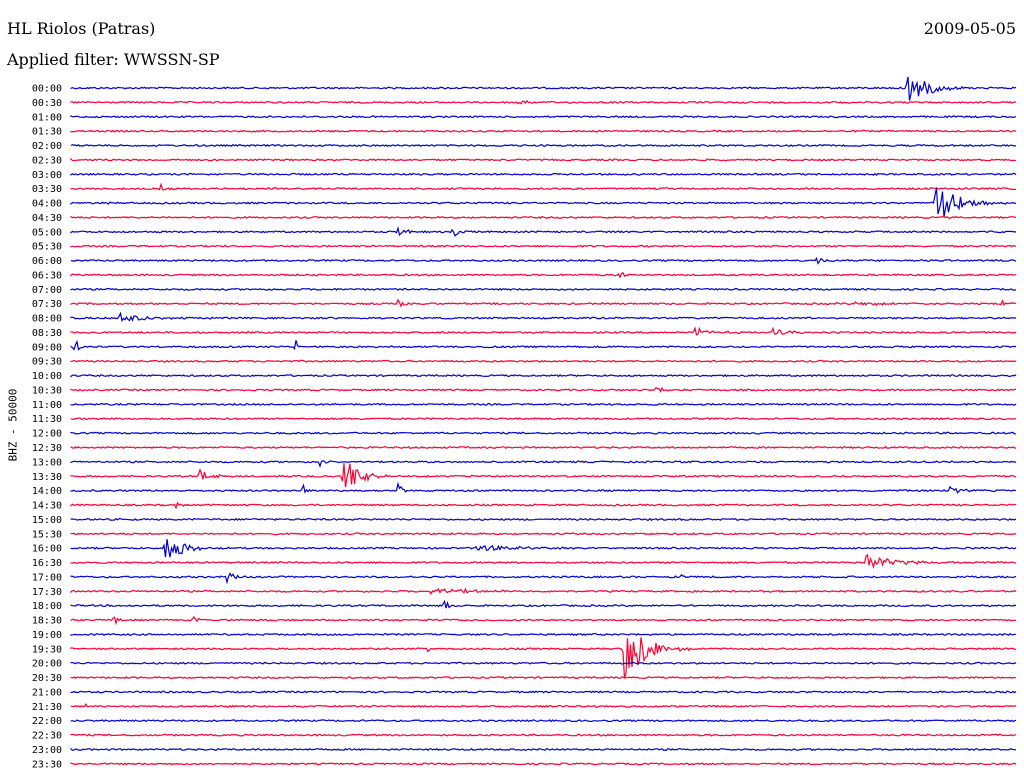  What do you see at coordinates (543, 658) in the screenshot?
I see `trace-1930` at bounding box center [543, 658].